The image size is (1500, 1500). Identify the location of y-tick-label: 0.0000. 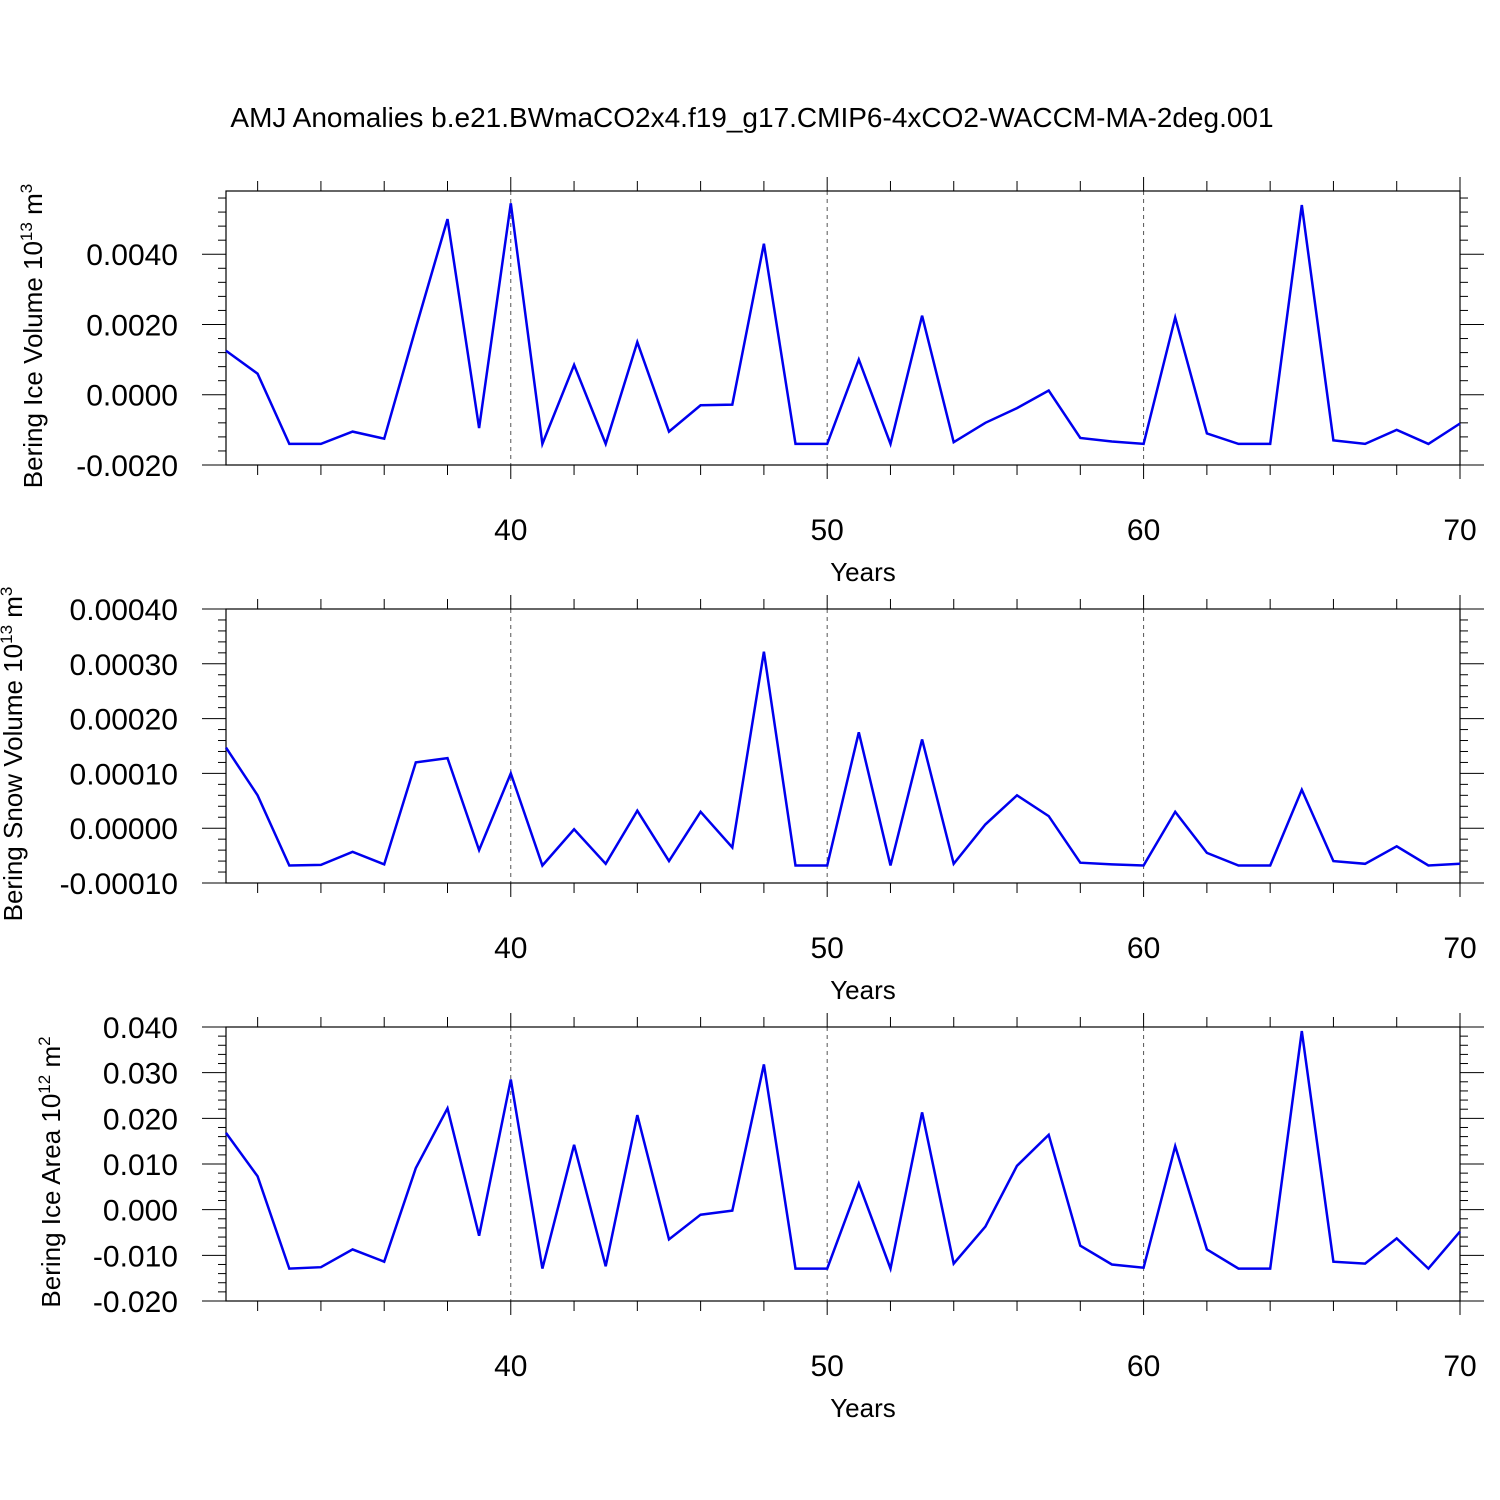
(132, 396).